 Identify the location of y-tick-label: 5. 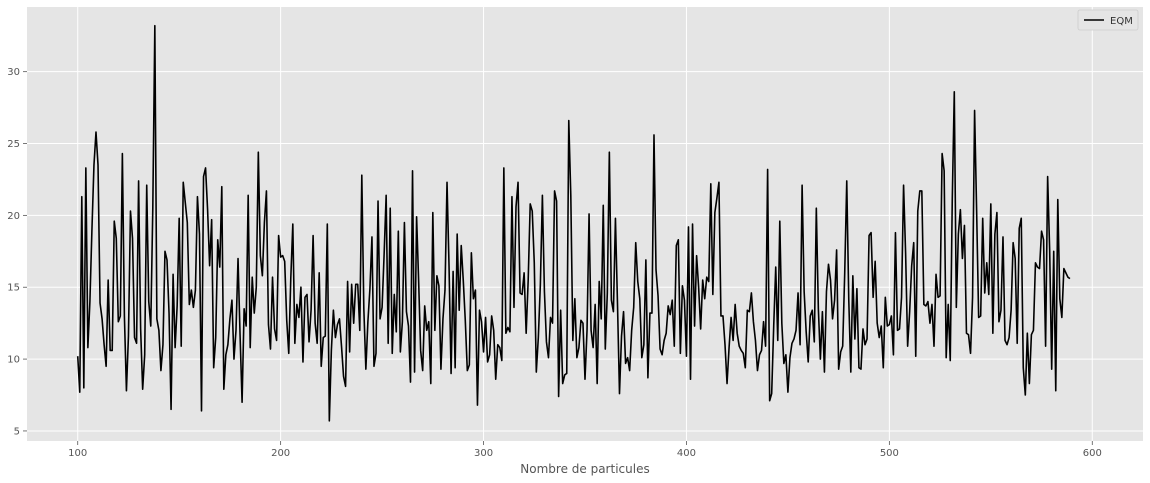
(17, 431).